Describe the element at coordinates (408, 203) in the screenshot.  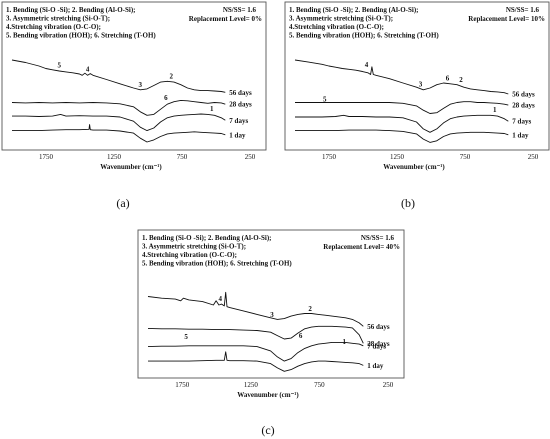
I see `panel-caption: (b)` at that location.